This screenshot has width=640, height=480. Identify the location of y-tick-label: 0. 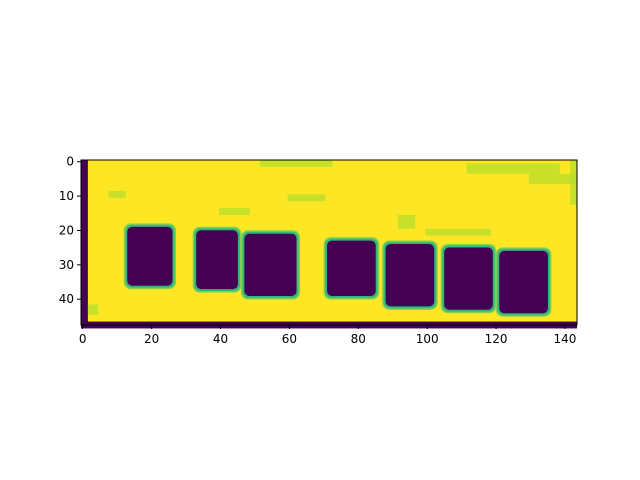
(70, 162).